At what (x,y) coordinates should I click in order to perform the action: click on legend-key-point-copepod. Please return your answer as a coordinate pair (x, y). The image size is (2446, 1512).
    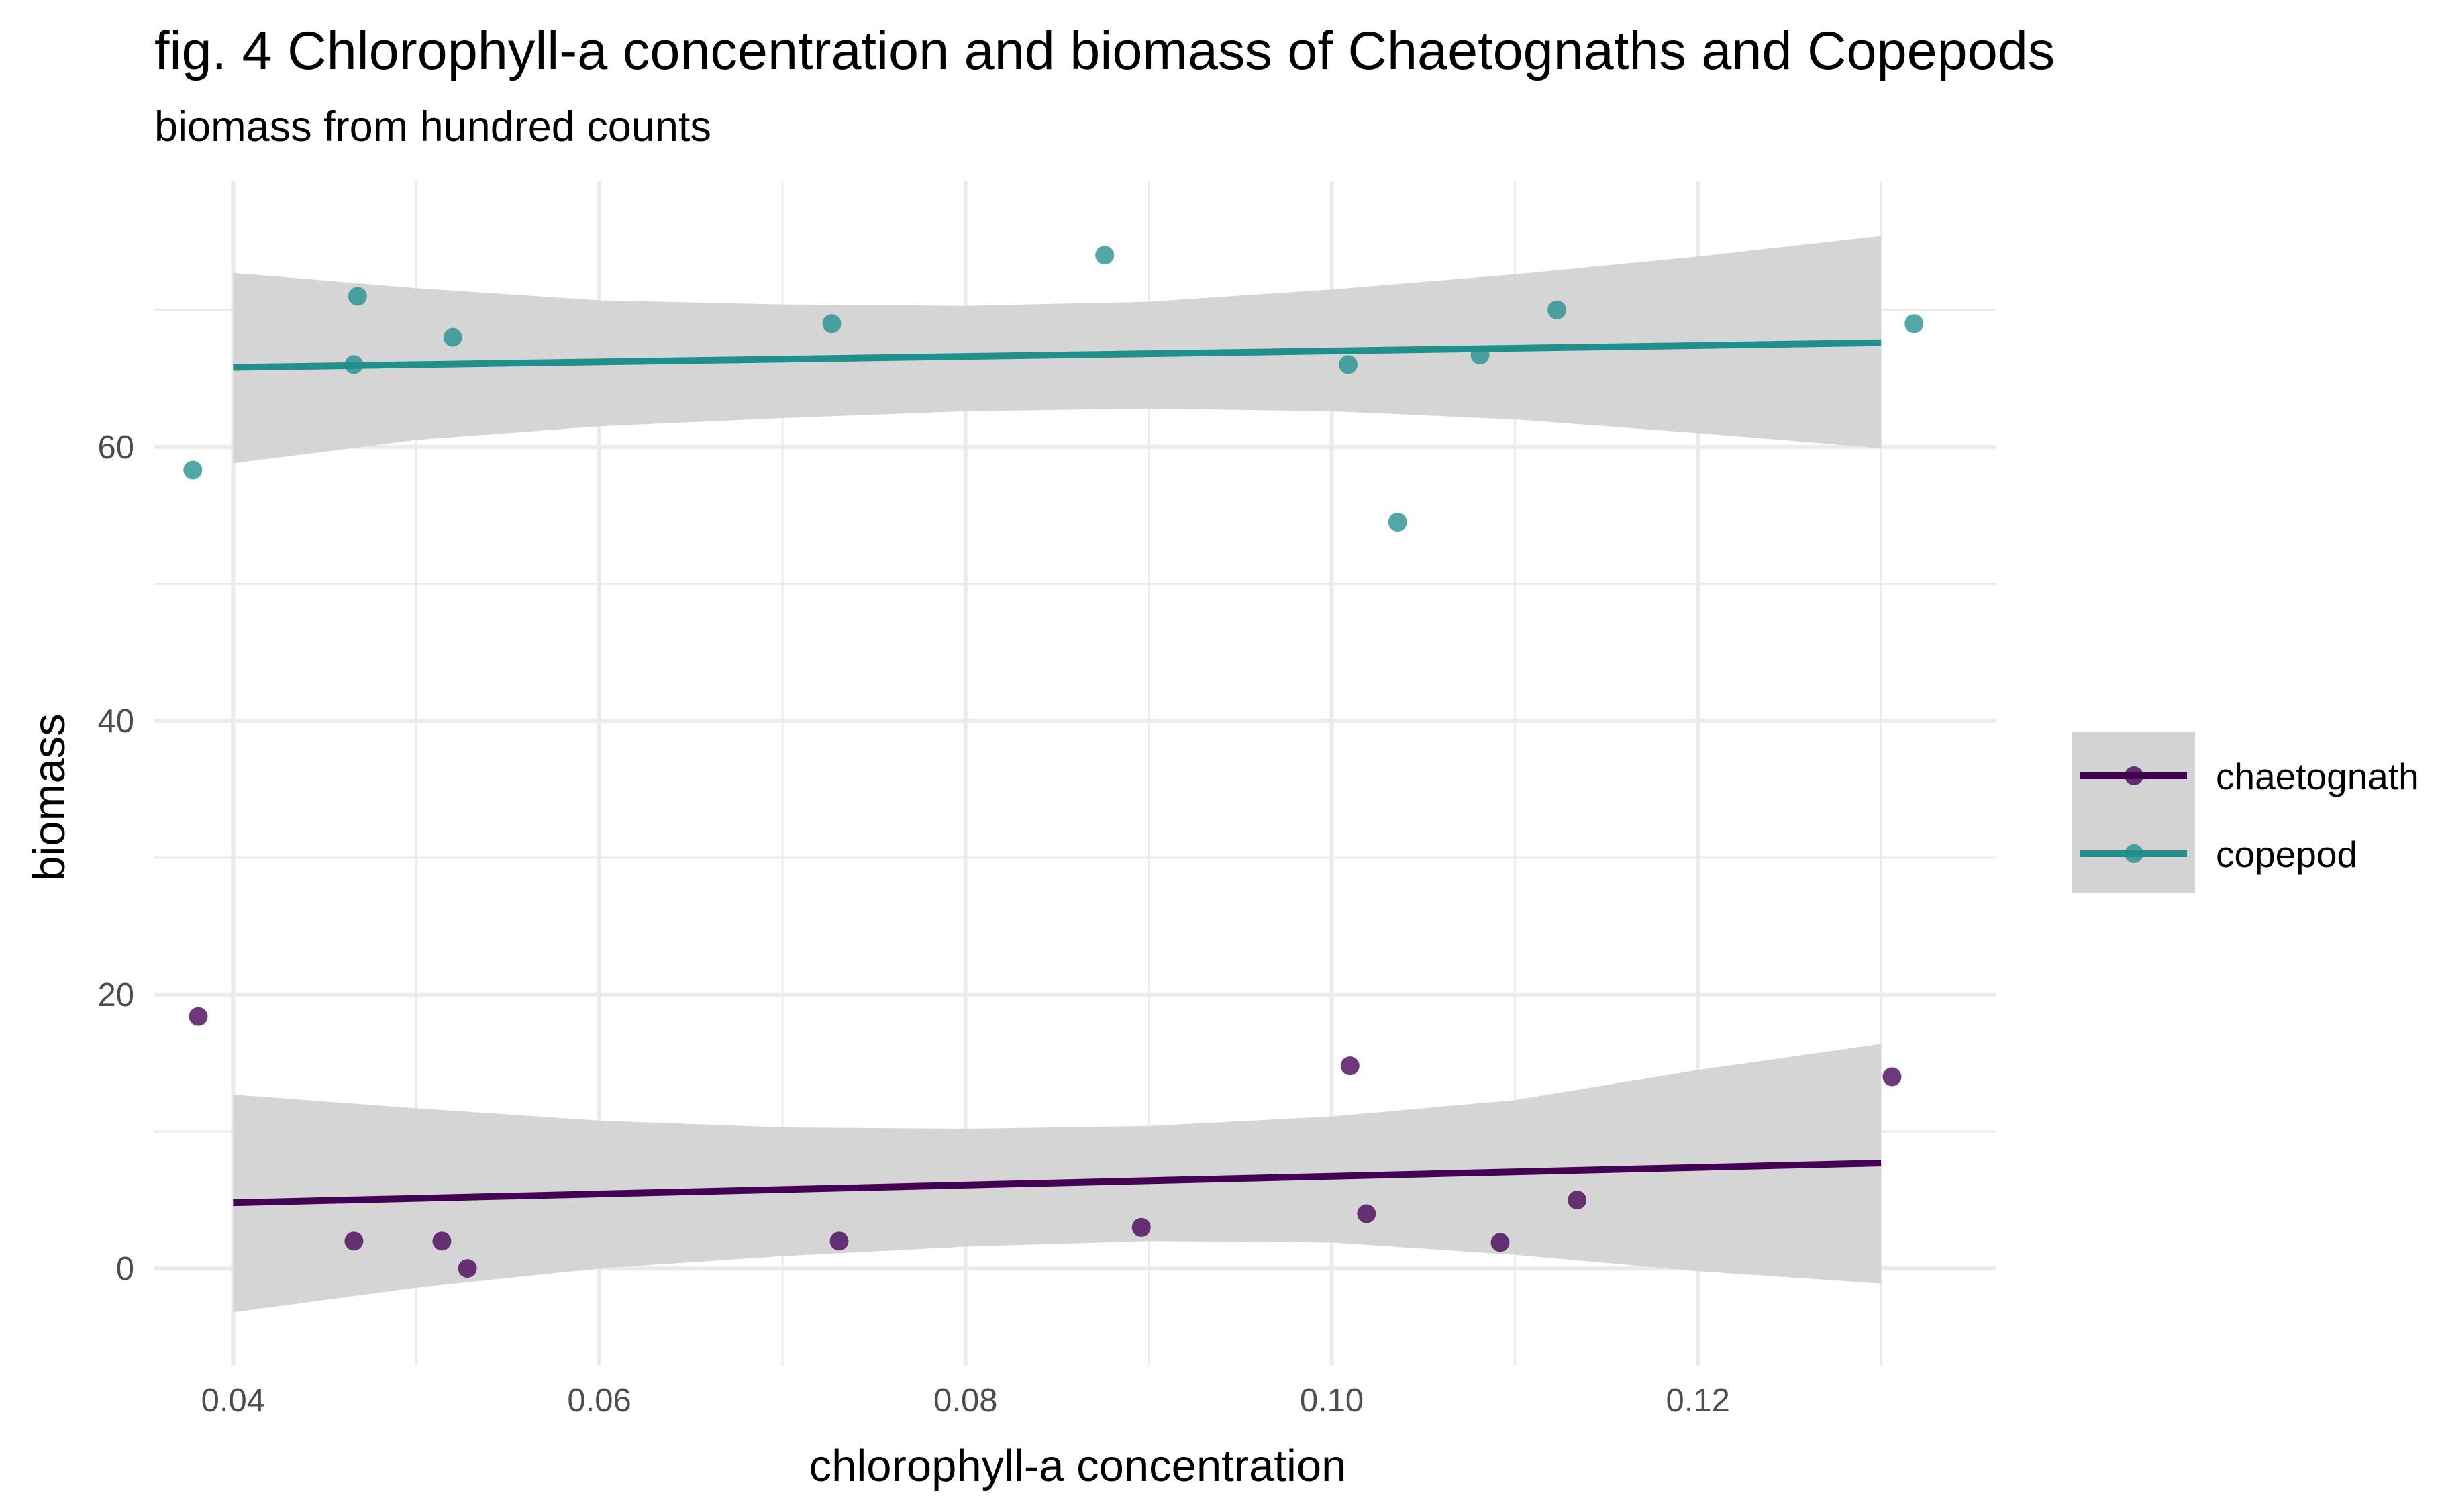
    Looking at the image, I should click on (2134, 853).